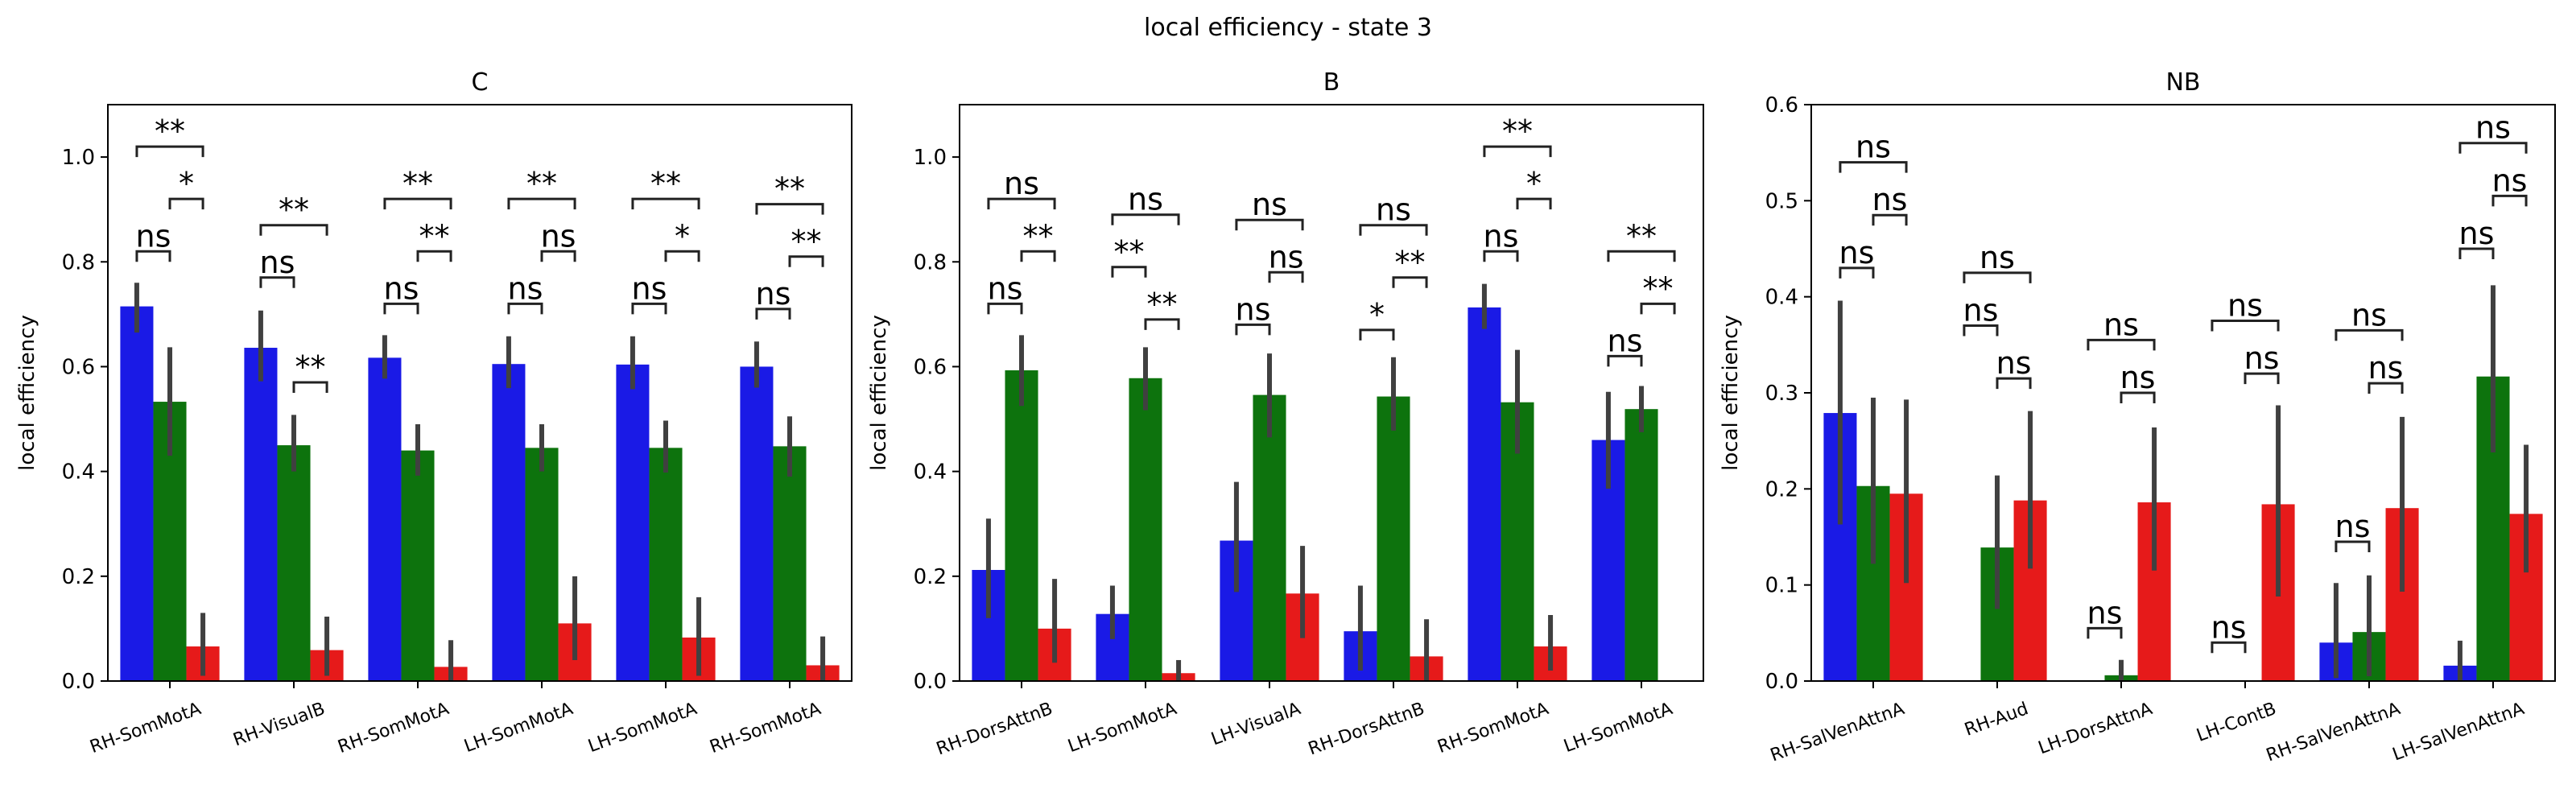  What do you see at coordinates (930, 158) in the screenshot?
I see `y-tick-label: 1.0` at bounding box center [930, 158].